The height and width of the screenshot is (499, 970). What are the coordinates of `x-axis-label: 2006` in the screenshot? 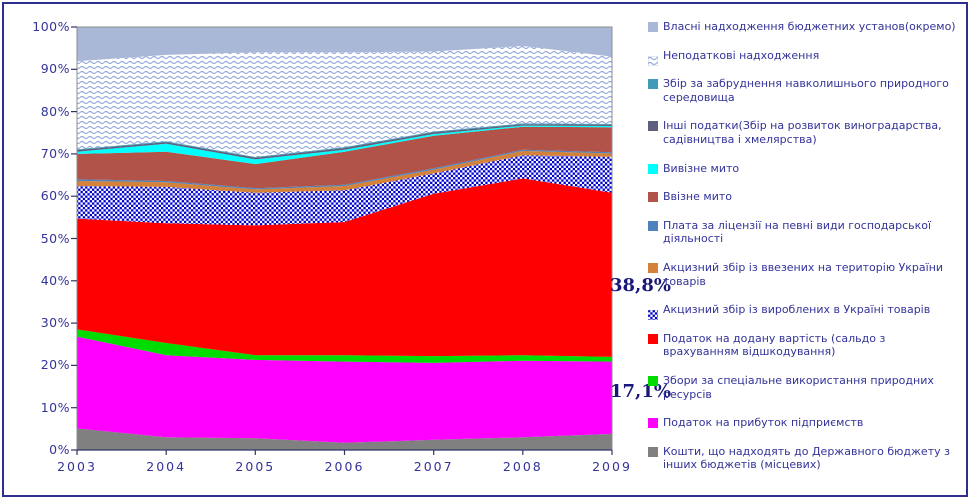 It's located at (344, 466).